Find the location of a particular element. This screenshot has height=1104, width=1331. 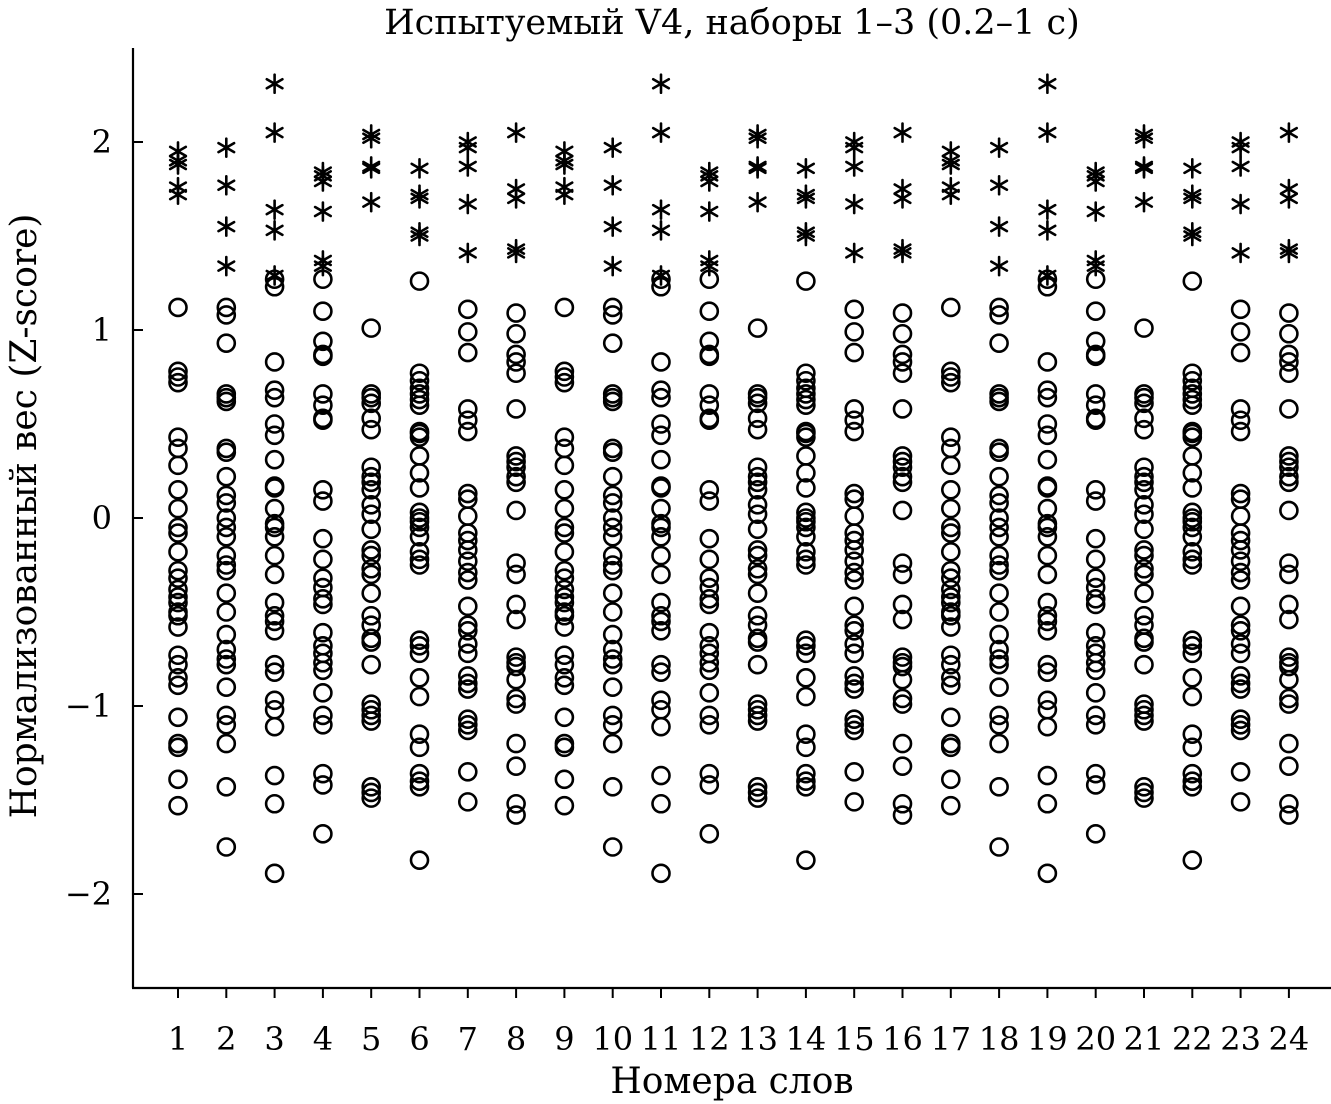

x-tick-label: 19 is located at coordinates (1047, 1039).